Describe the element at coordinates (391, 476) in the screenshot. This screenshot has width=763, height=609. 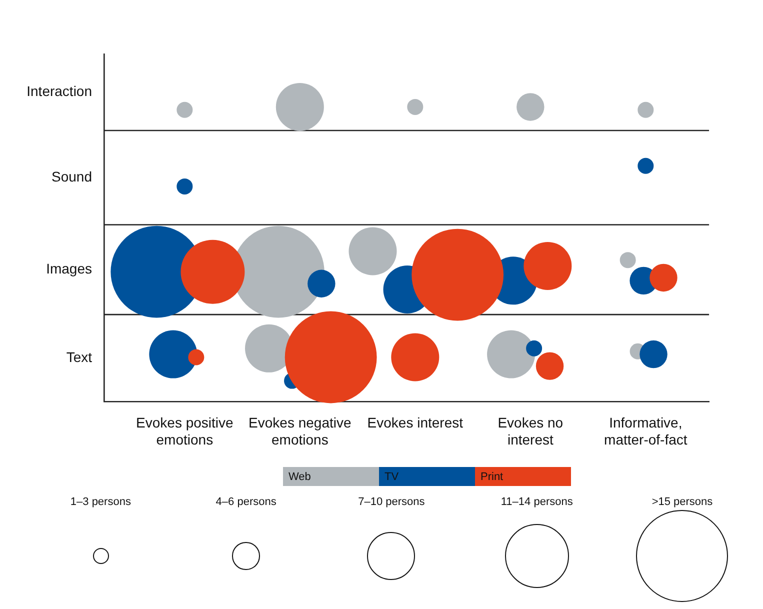
I see `text: TV` at that location.